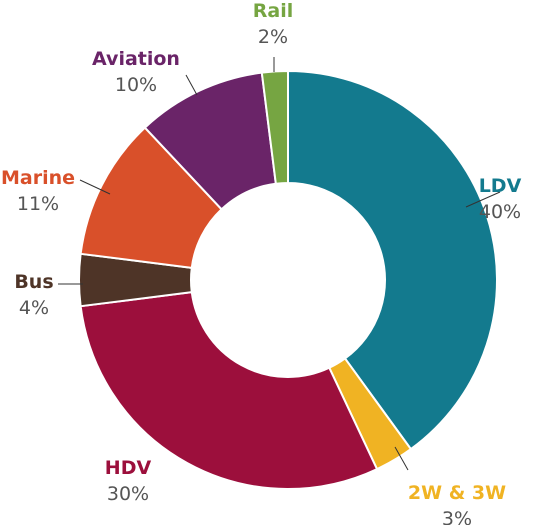 The width and height of the screenshot is (556, 525). Describe the element at coordinates (136, 85) in the screenshot. I see `value-aviation: 10%` at that location.